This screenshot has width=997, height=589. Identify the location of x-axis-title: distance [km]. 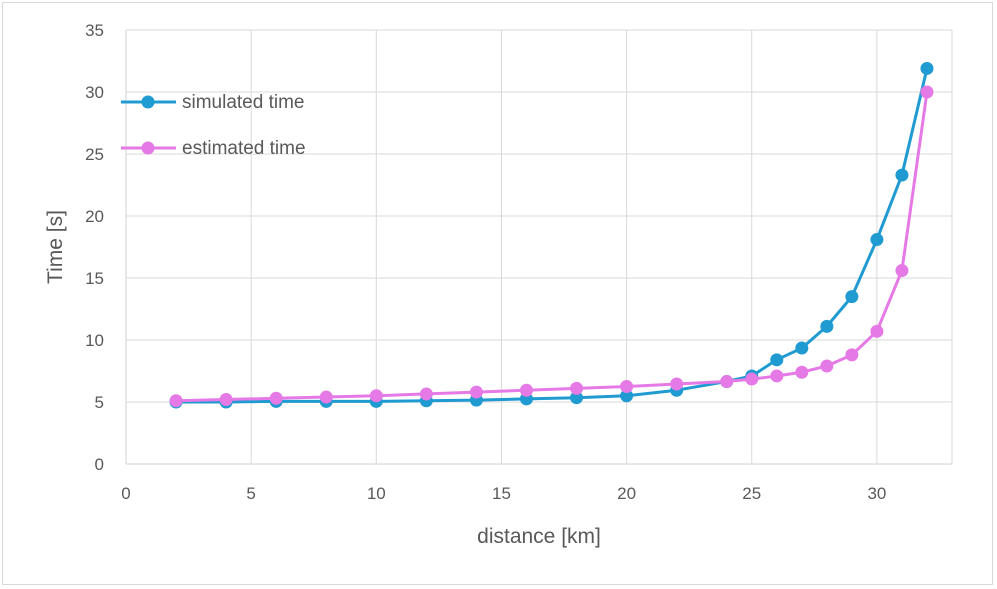
(539, 536).